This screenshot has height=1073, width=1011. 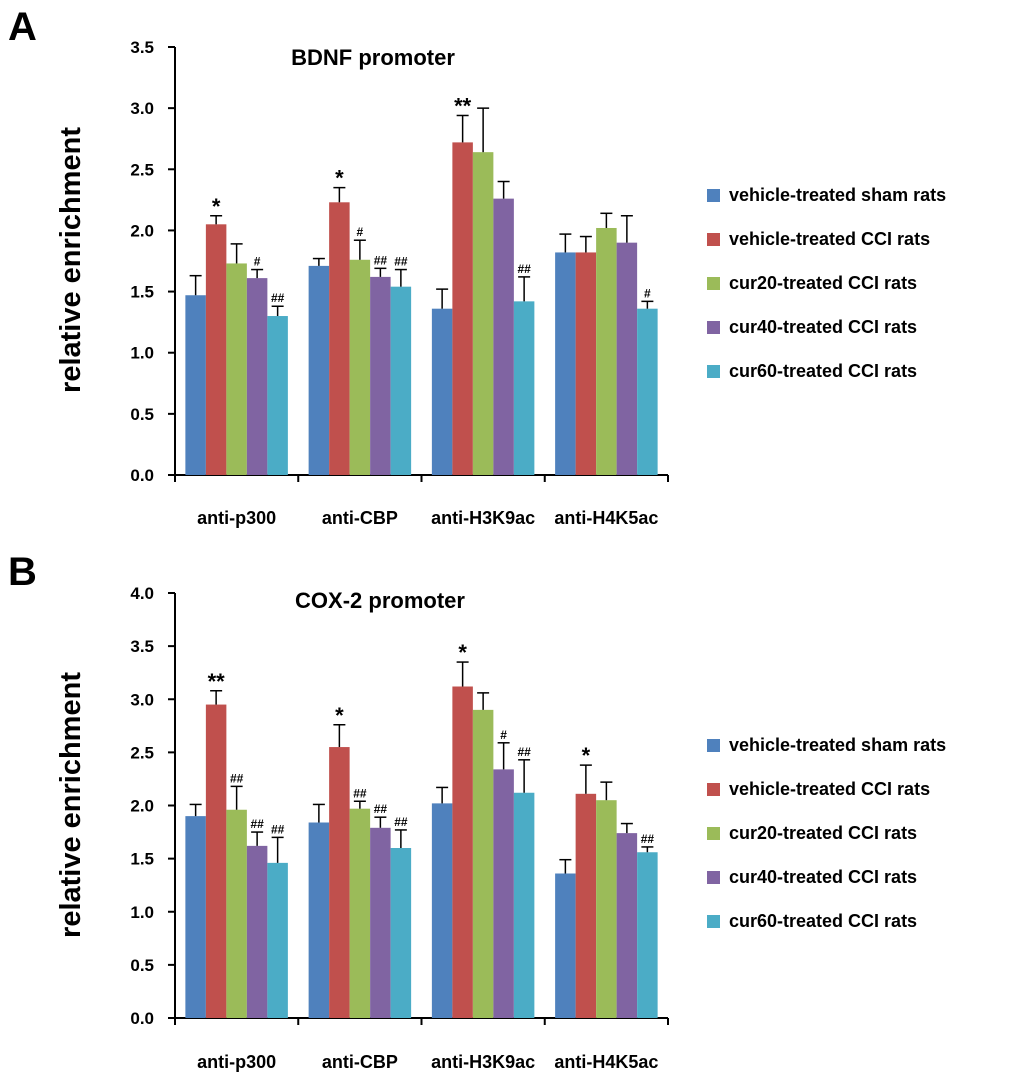 What do you see at coordinates (837, 745) in the screenshot?
I see `legend-entry: vehicle-treated sham rats` at bounding box center [837, 745].